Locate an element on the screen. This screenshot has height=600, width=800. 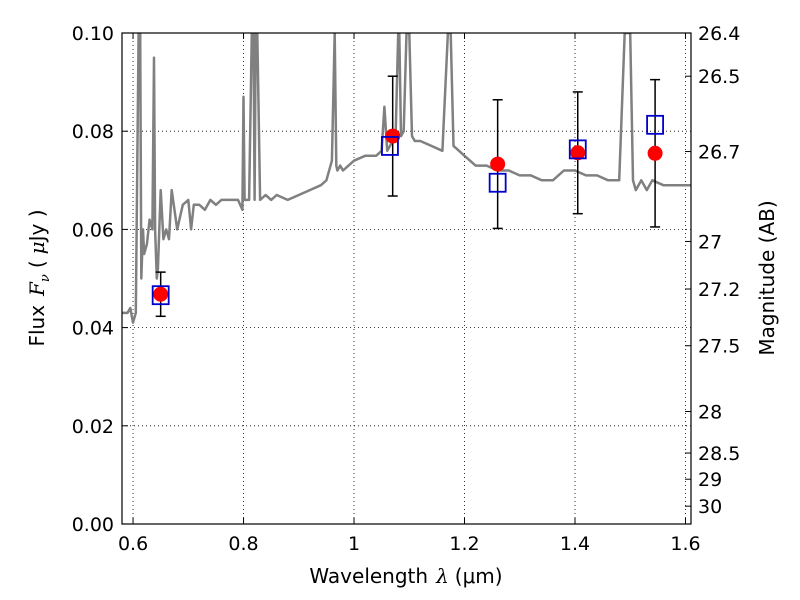
x-tick-label: 0.8 is located at coordinates (243, 544).